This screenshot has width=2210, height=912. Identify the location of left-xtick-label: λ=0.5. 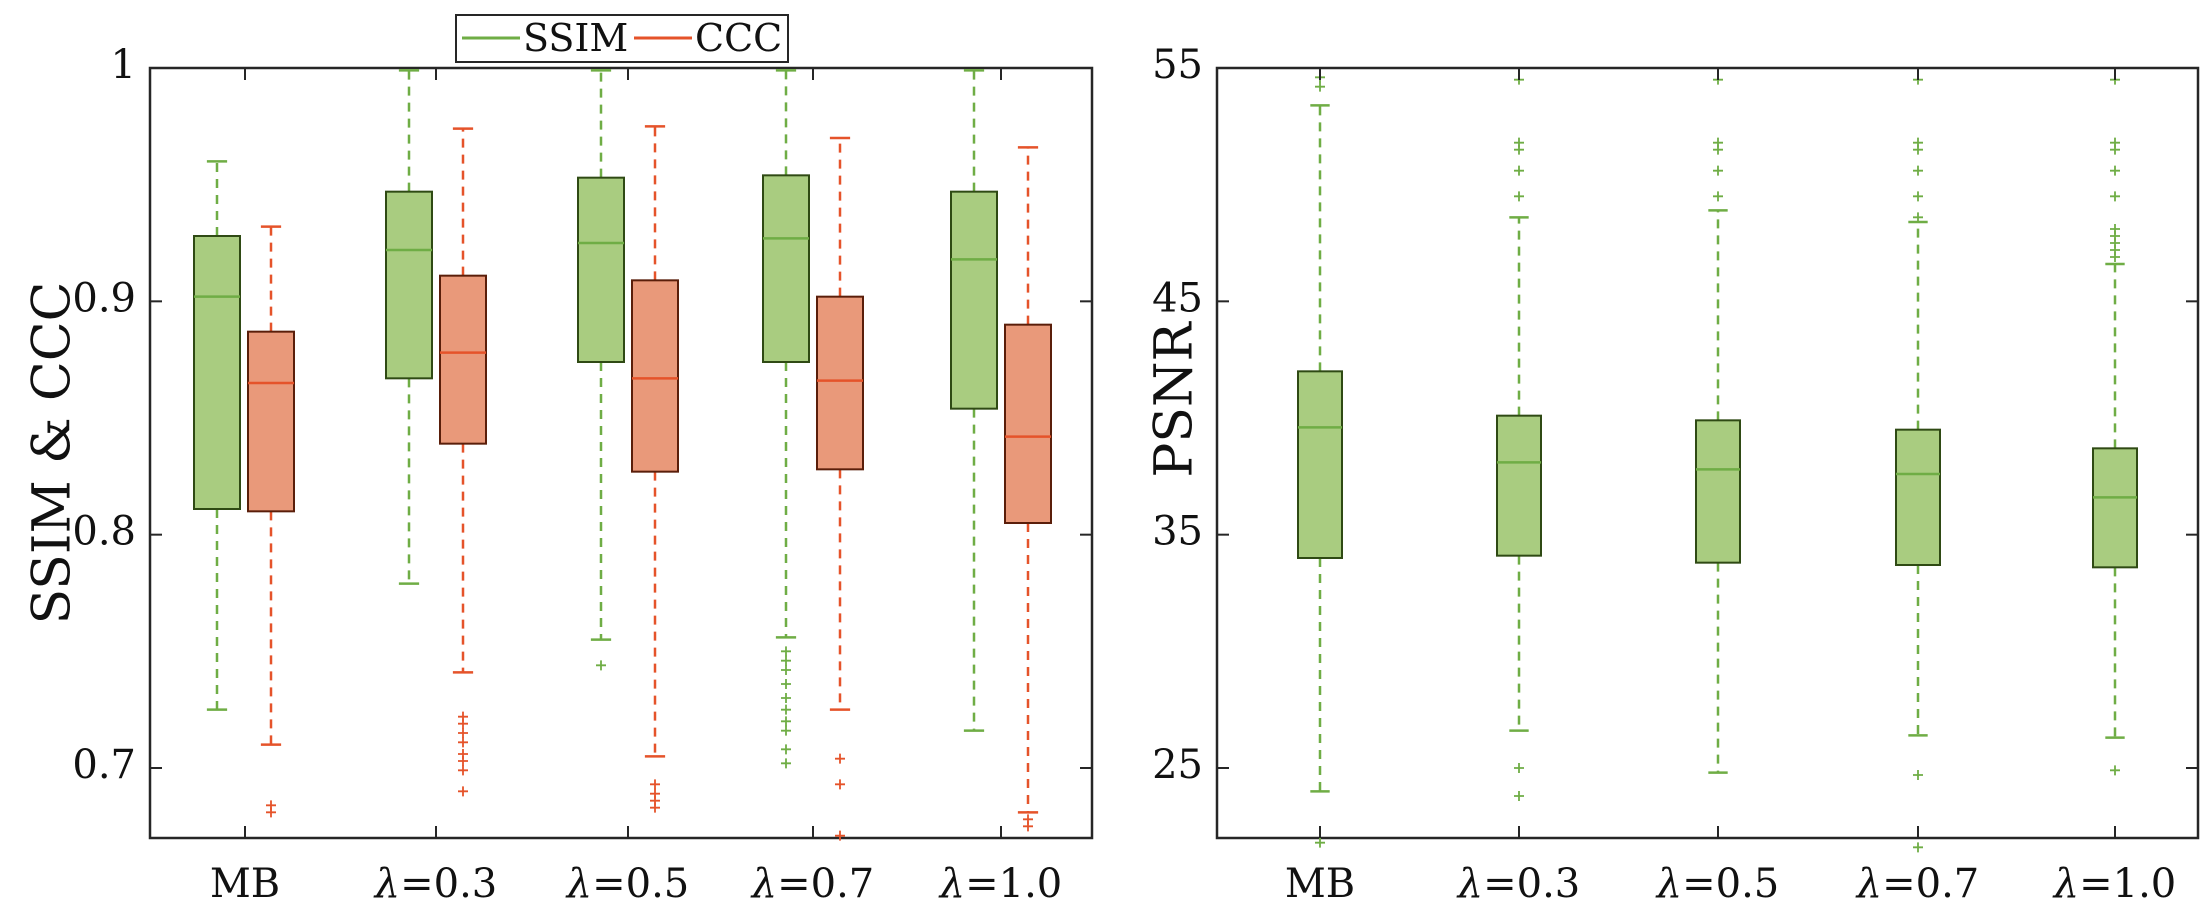
(627, 884).